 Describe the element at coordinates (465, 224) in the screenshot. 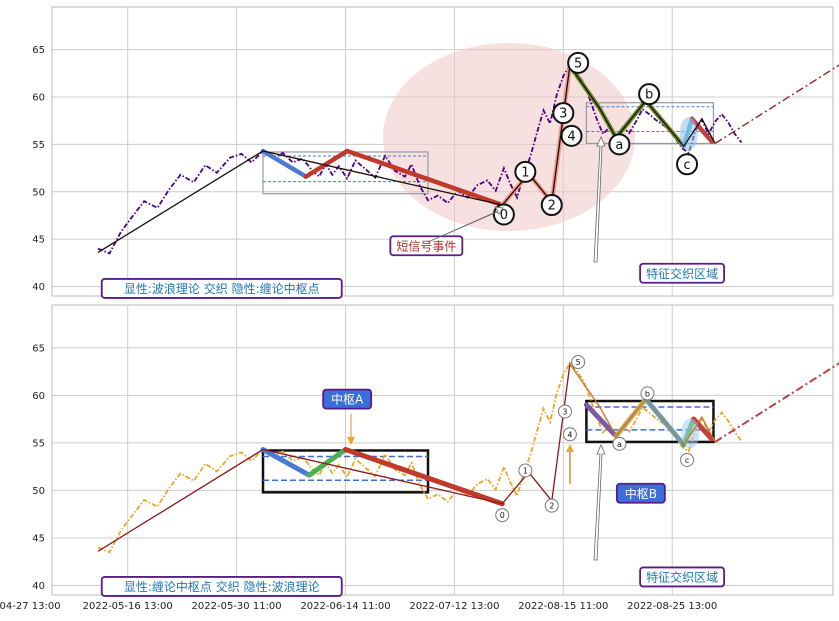

I see `arrow-short-signal` at that location.